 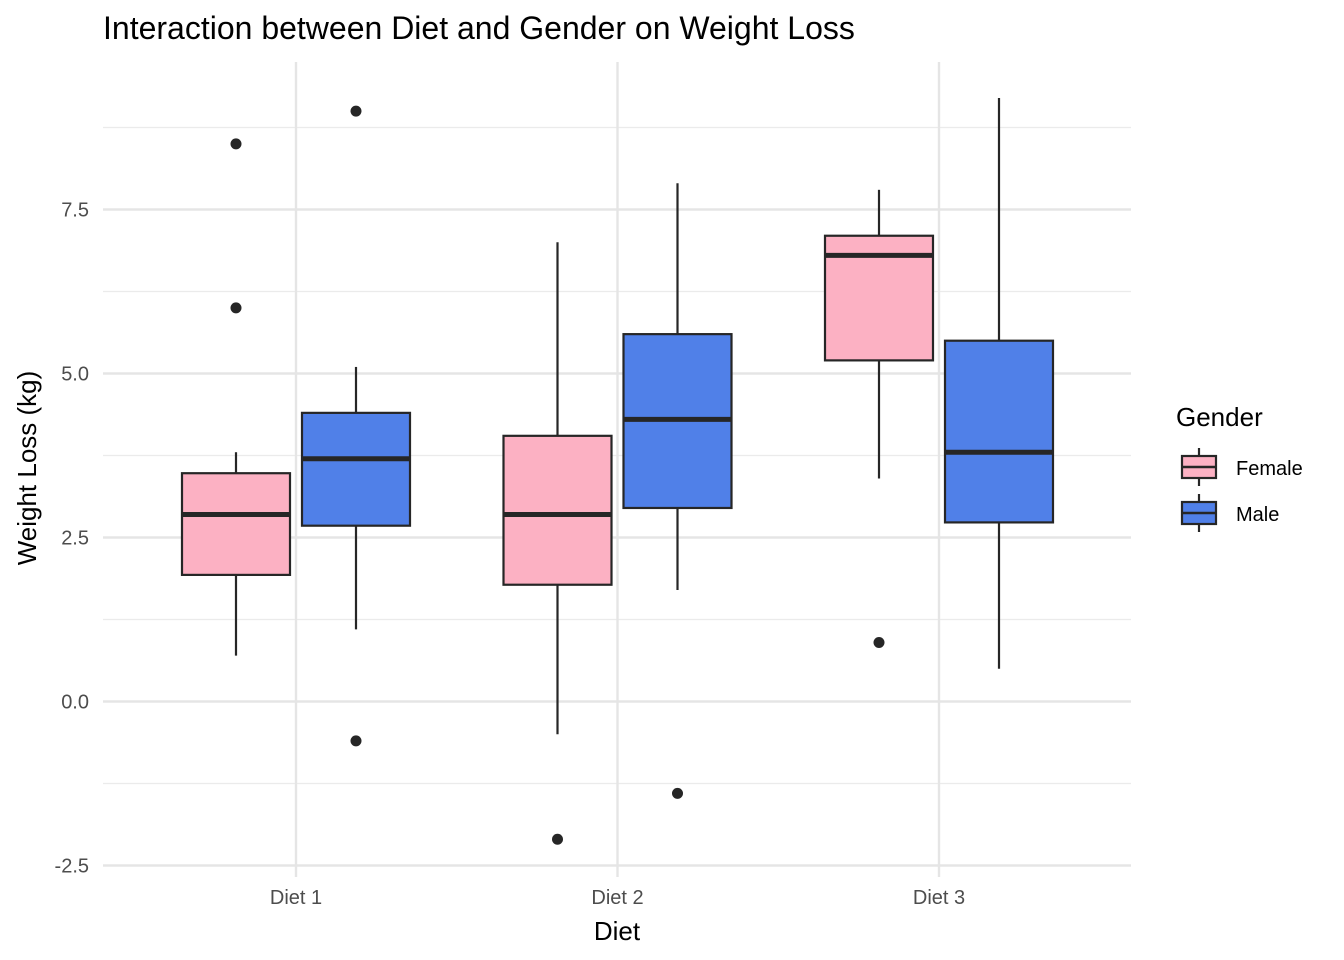 I want to click on legend-item-female: Female, so click(x=1241, y=467).